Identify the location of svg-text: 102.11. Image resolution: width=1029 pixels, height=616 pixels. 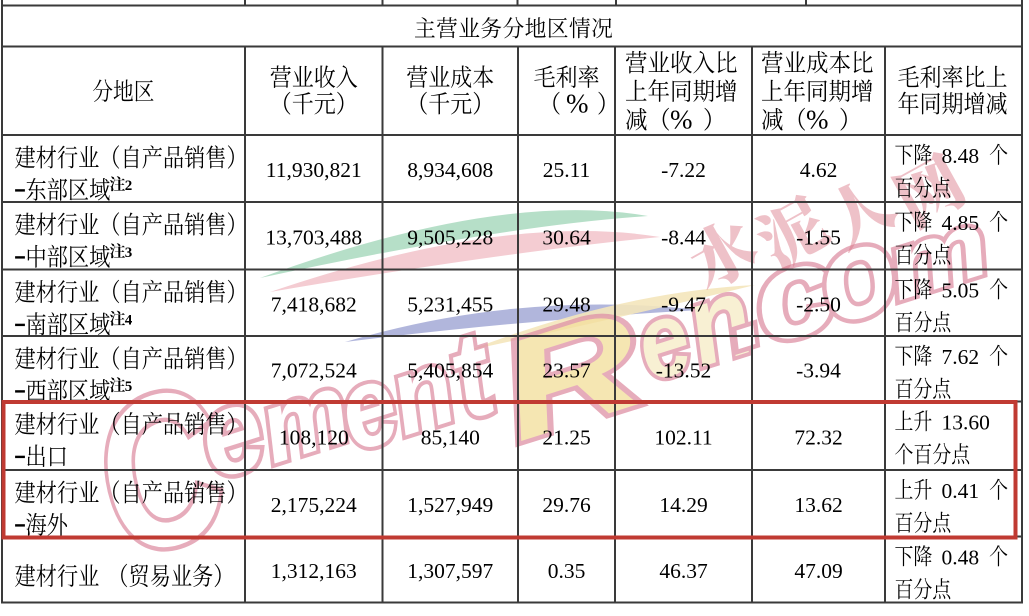
(683, 437).